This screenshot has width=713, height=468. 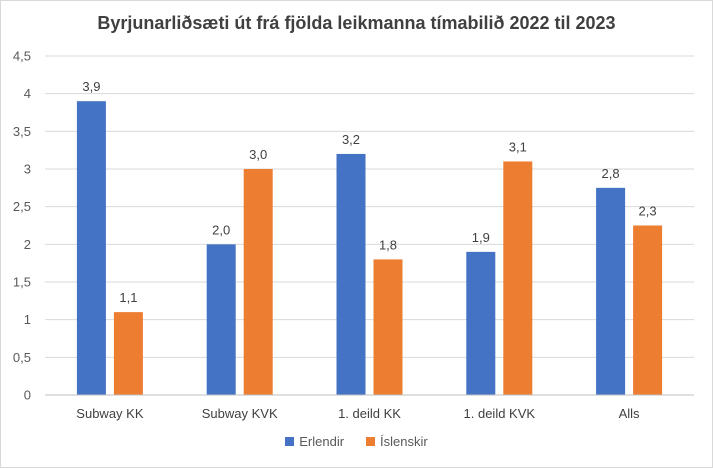 I want to click on data-label: 3,0, so click(x=258, y=154).